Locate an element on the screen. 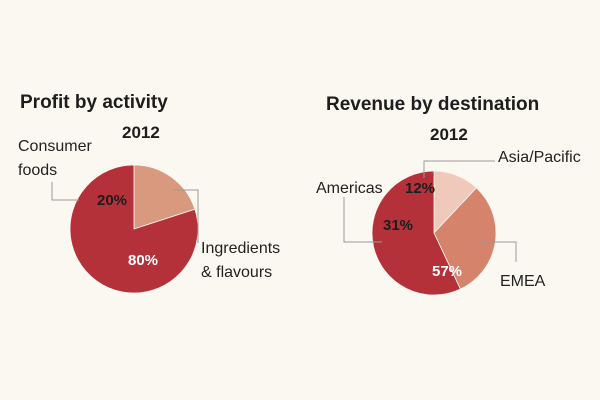 The width and height of the screenshot is (600, 400). ingredients-label-line1: Ingredients is located at coordinates (240, 248).